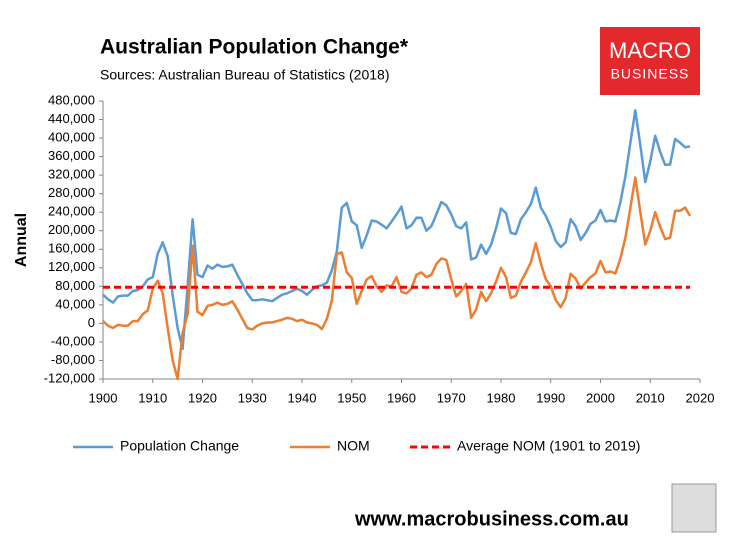  Describe the element at coordinates (152, 397) in the screenshot. I see `x-tick-label: 1910` at that location.